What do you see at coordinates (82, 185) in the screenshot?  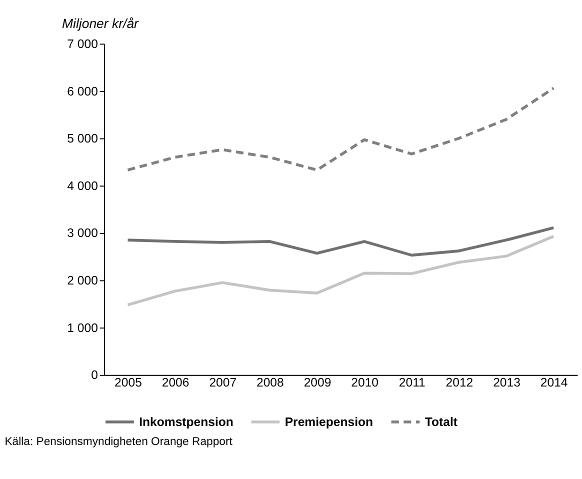 I see `y-tick-label: 4 000` at bounding box center [82, 185].